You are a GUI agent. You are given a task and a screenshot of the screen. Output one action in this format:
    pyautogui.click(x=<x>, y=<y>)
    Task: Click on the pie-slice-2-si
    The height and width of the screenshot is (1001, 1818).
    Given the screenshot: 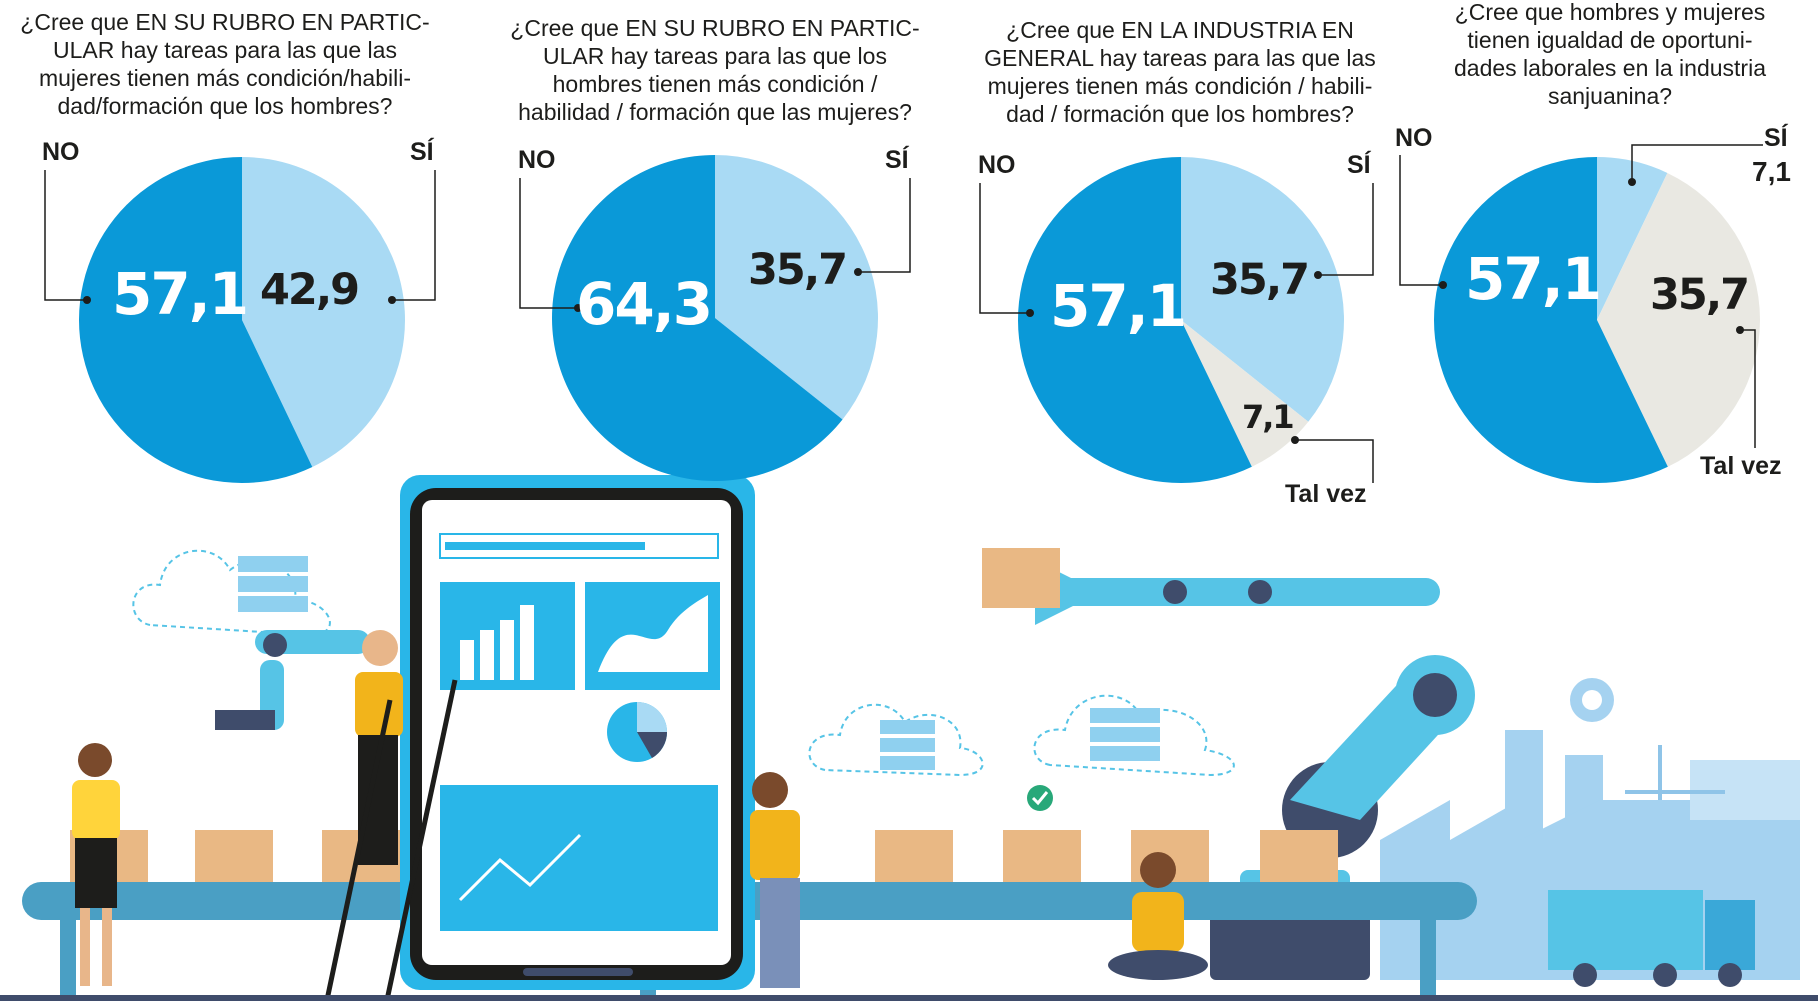 What is the action you would take?
    pyautogui.click(x=797, y=287)
    